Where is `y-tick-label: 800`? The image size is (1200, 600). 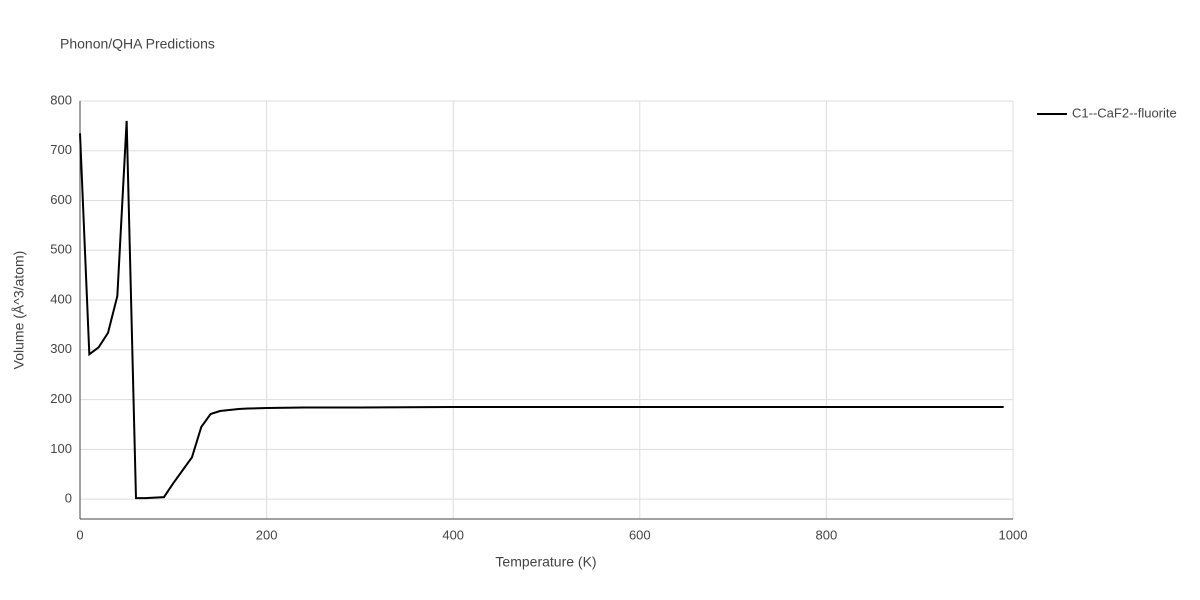
y-tick-label: 800 is located at coordinates (61, 99).